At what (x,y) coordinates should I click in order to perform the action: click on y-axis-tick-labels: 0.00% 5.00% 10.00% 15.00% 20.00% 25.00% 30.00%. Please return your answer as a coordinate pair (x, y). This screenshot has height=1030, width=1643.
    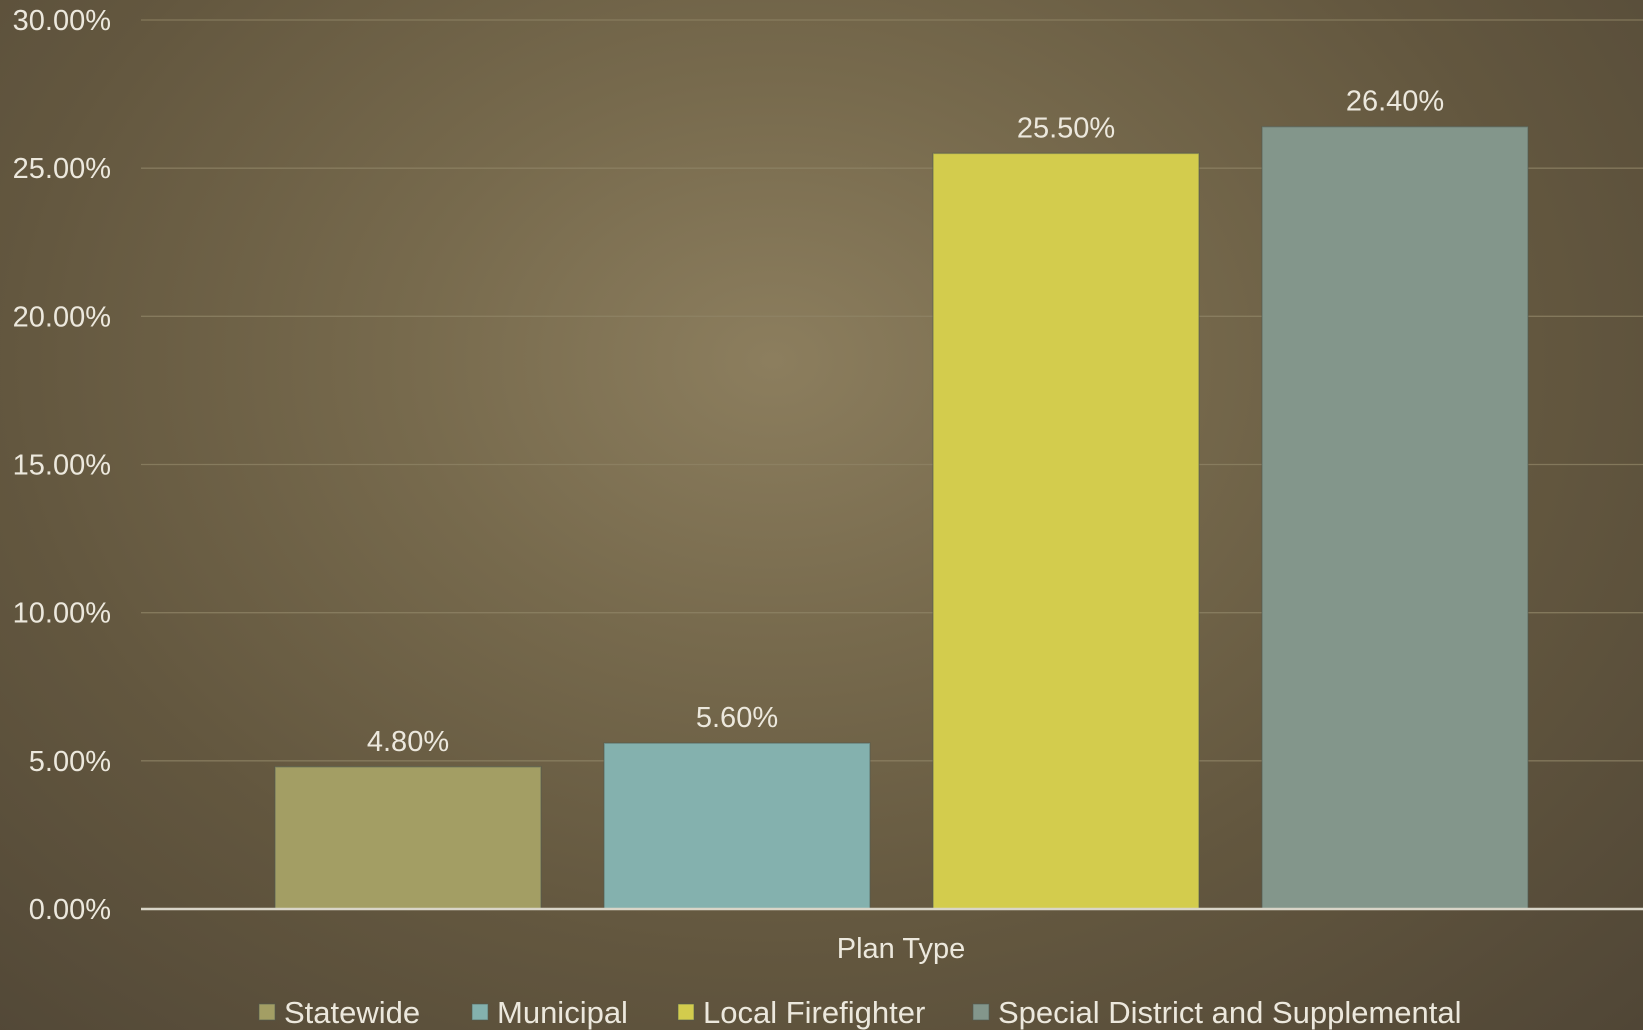
    Looking at the image, I should click on (62, 465).